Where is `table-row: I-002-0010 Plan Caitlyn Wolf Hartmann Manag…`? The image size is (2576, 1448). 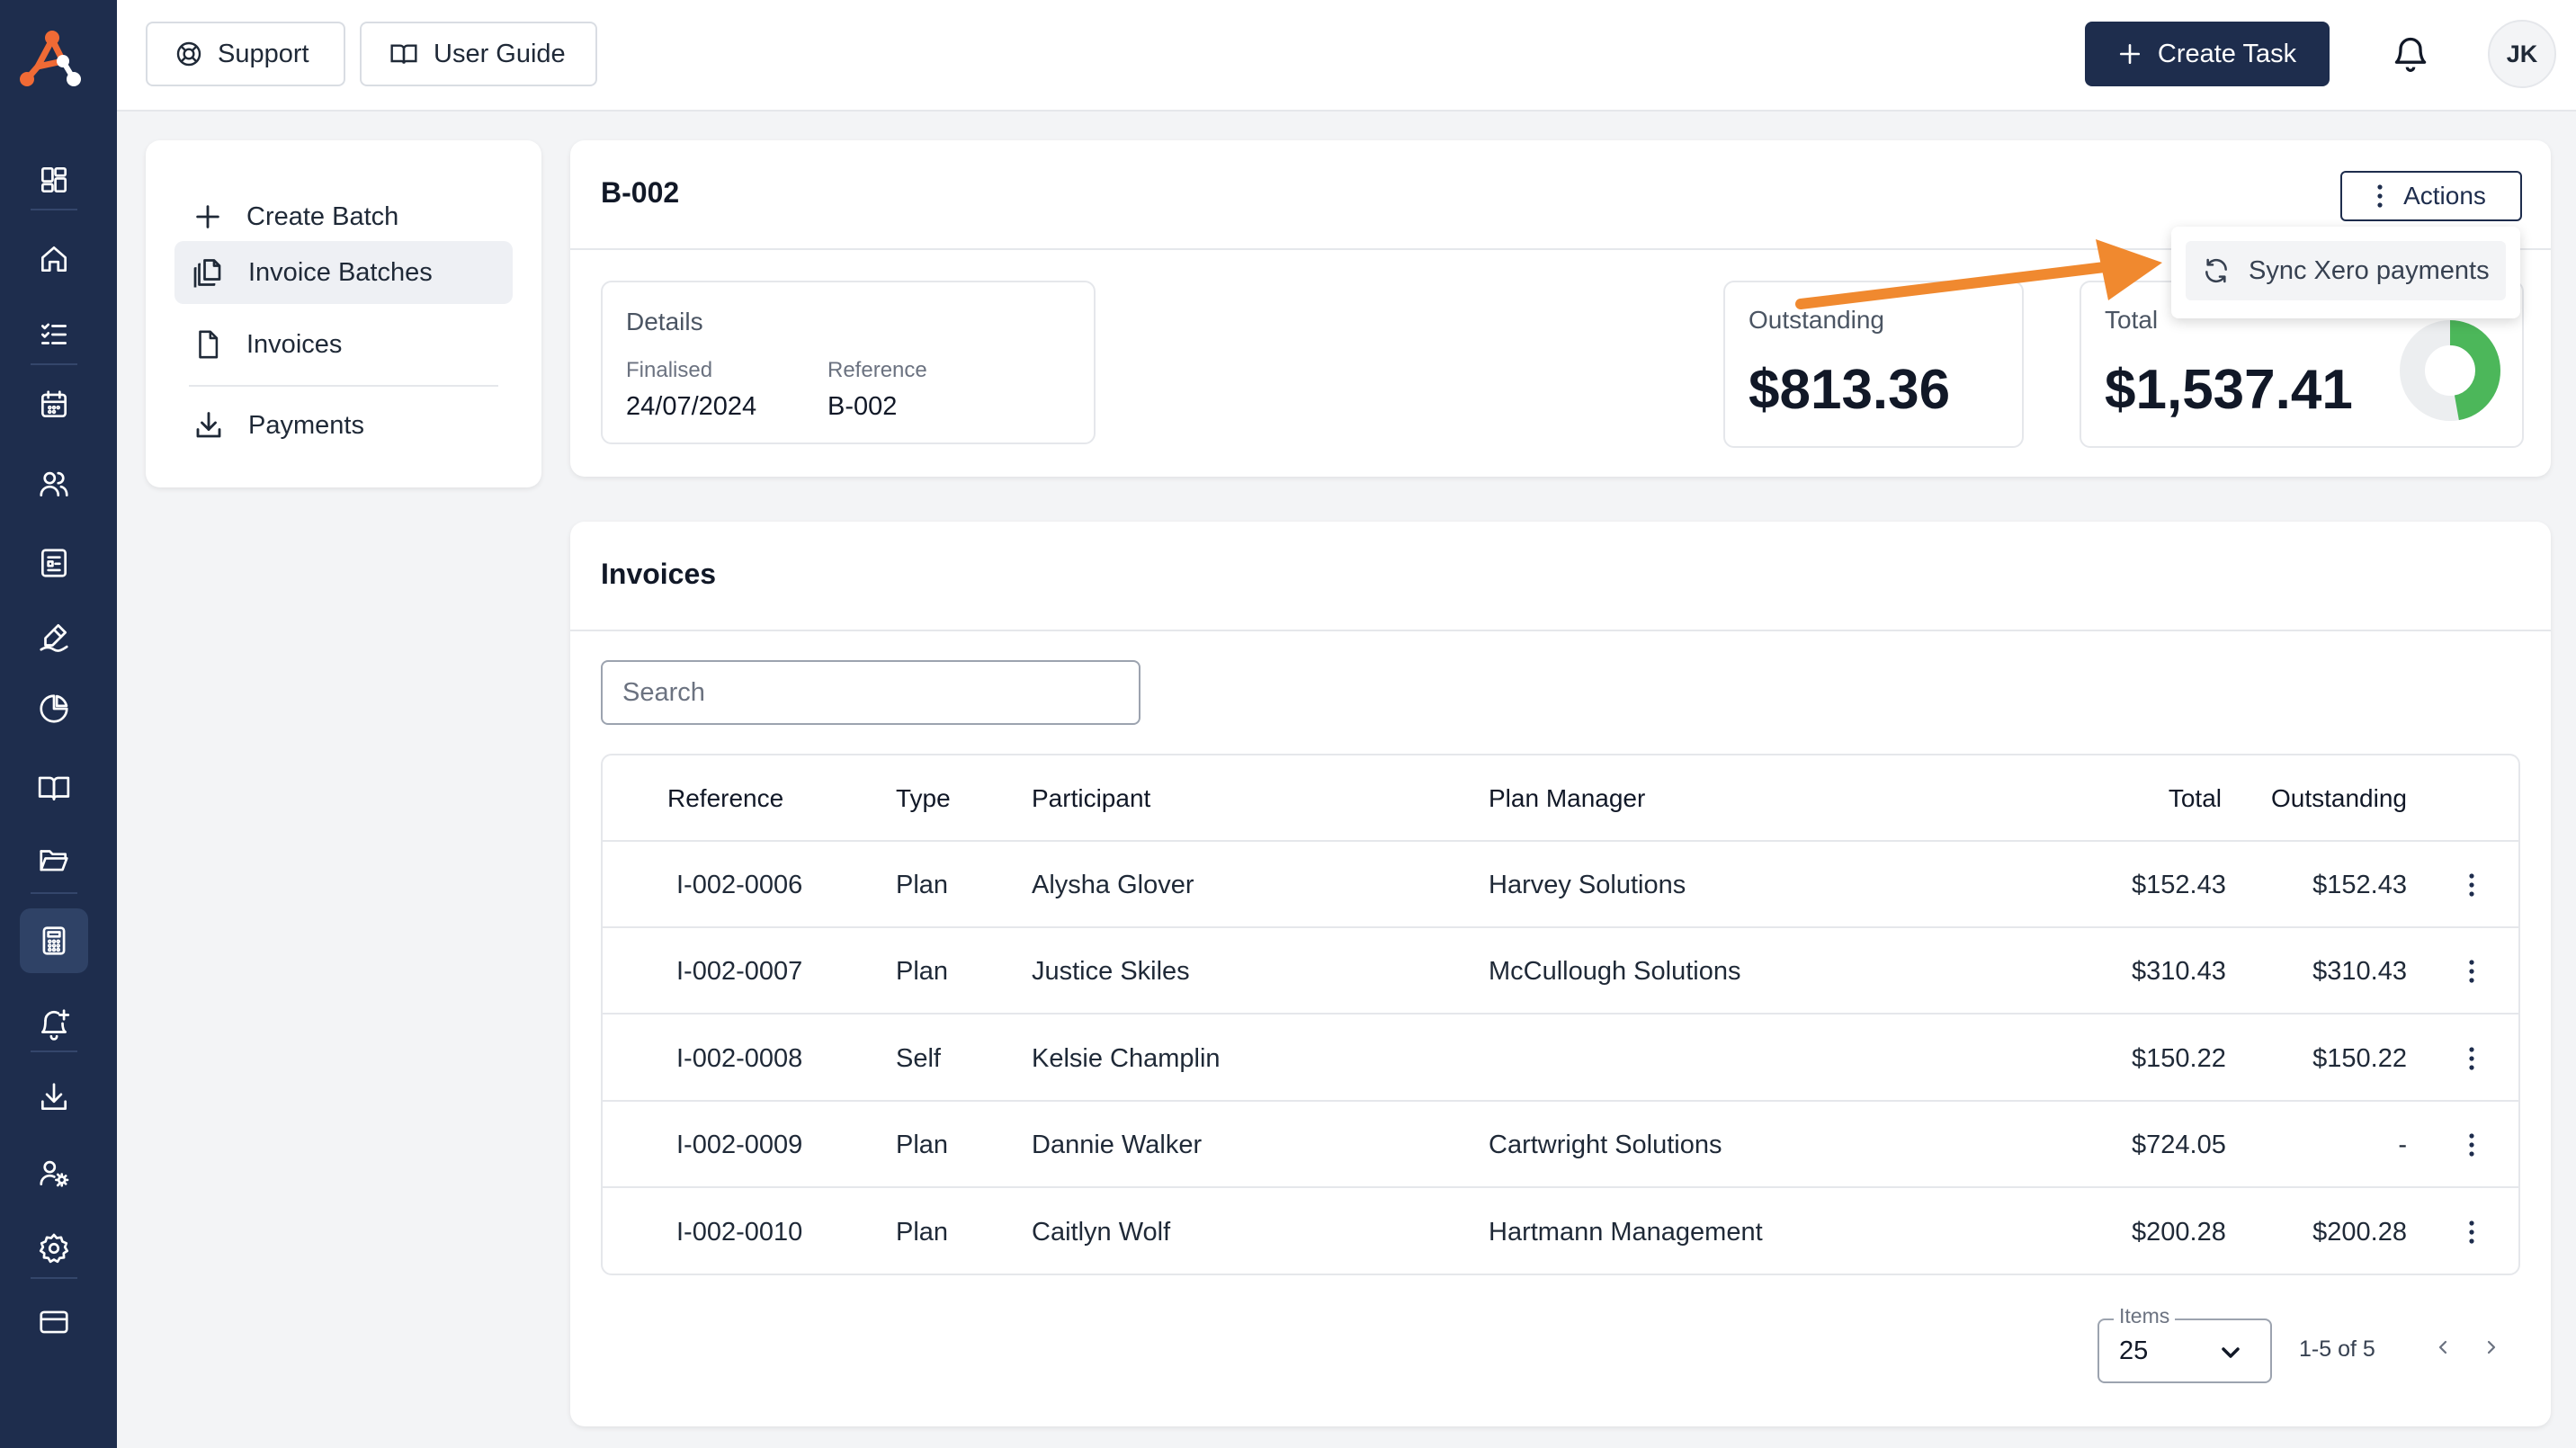
table-row: I-002-0010 Plan Caitlyn Wolf Hartmann Manag… is located at coordinates (1560, 1231).